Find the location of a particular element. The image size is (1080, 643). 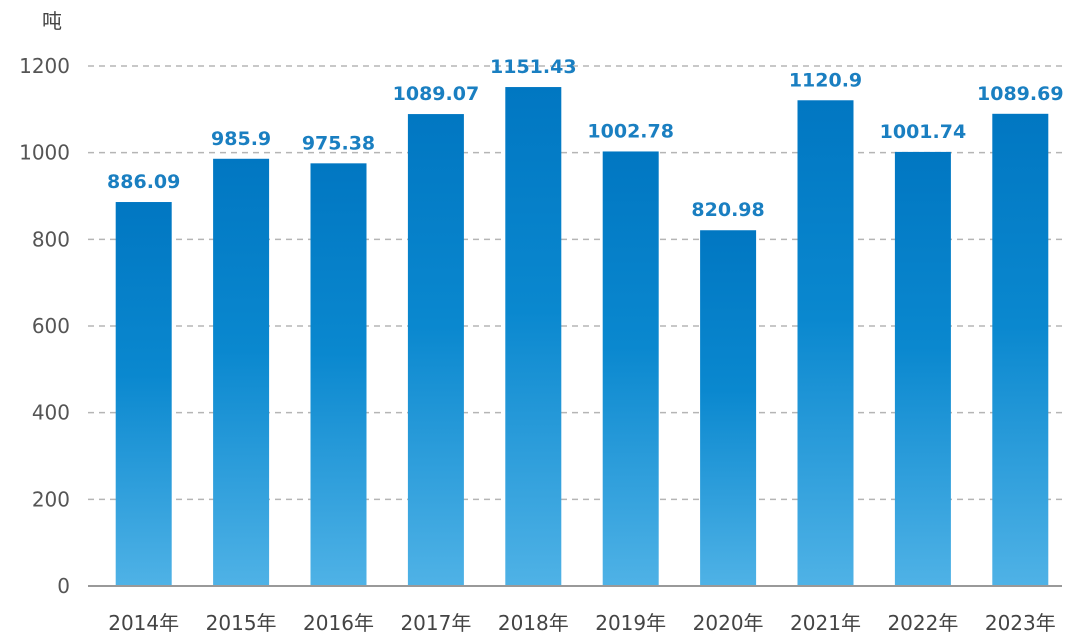

data-label: 975.38 is located at coordinates (338, 143).